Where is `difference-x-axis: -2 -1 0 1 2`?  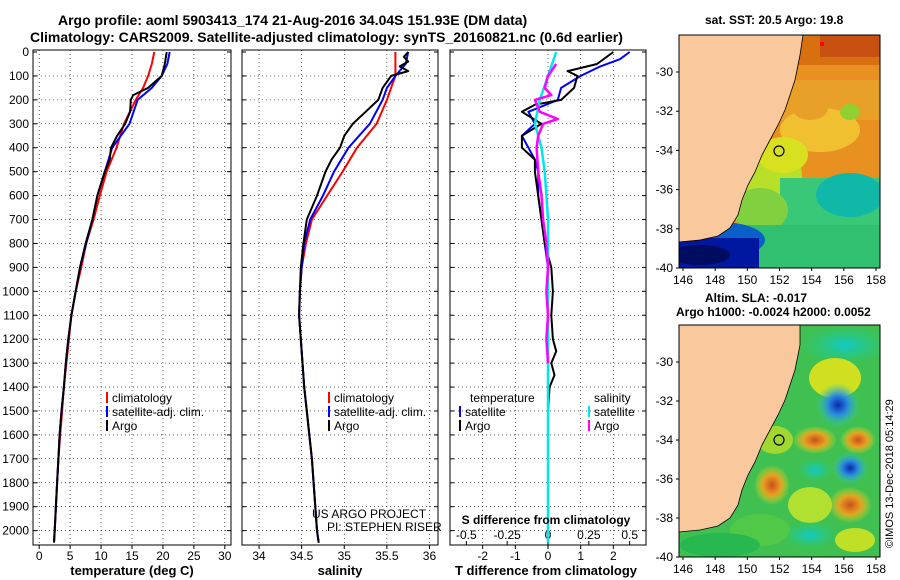 difference-x-axis: -2 -1 0 1 2 is located at coordinates (547, 554).